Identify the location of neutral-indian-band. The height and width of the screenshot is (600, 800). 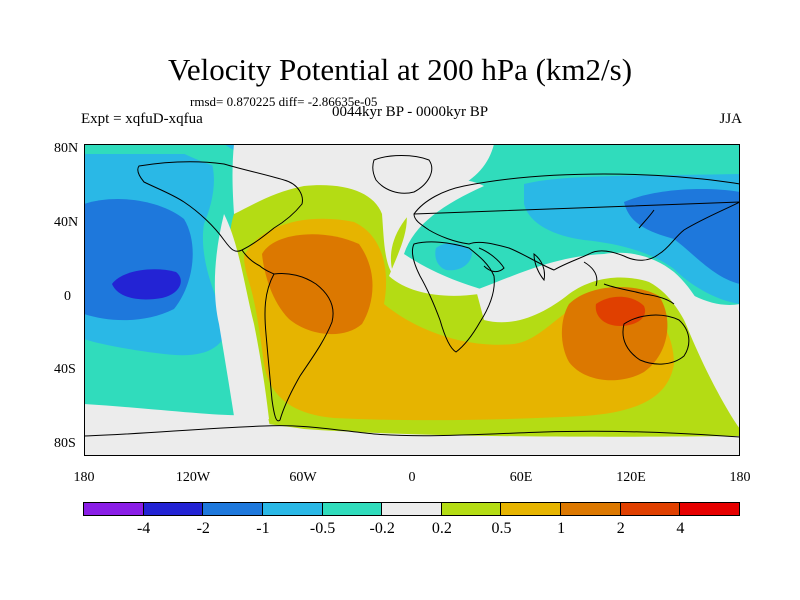
(608, 334).